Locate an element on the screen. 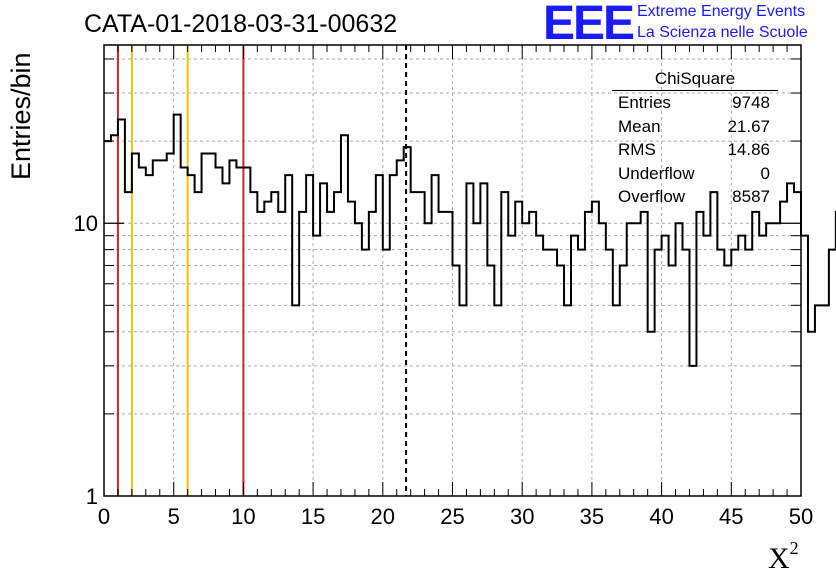 The width and height of the screenshot is (836, 576). stats-row: RMS 14.86 is located at coordinates (695, 150).